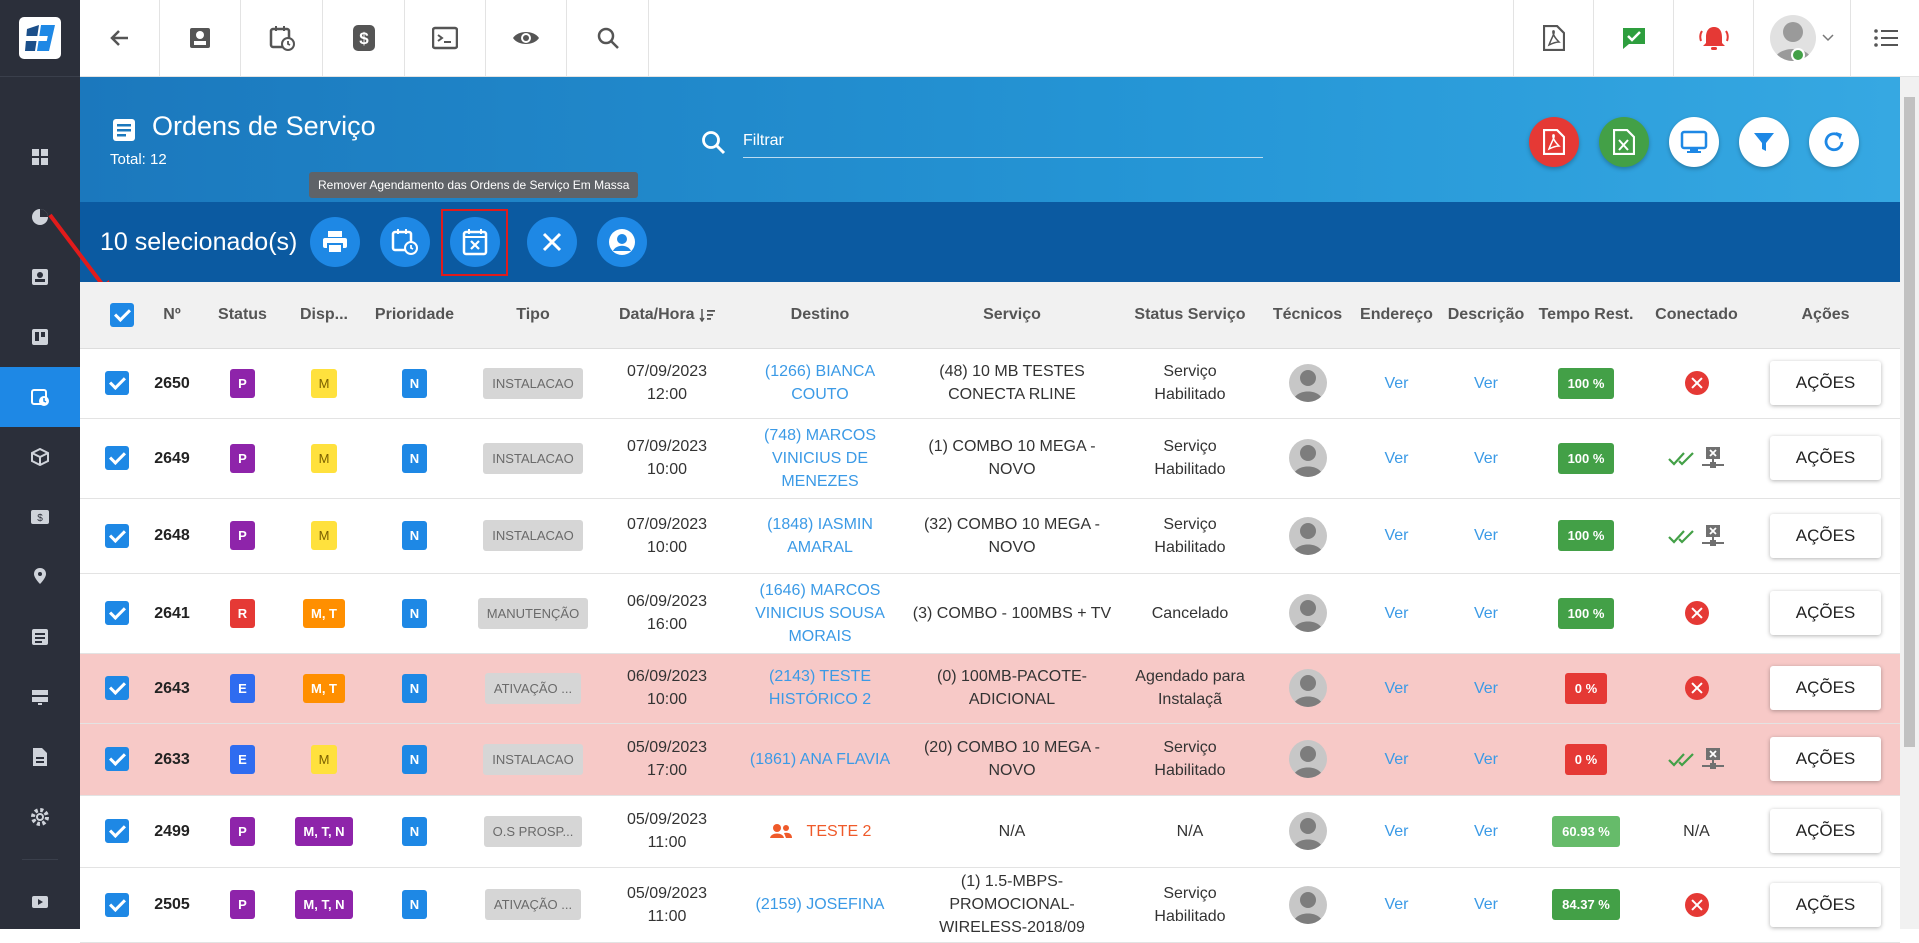 The image size is (1919, 943). What do you see at coordinates (445, 38) in the screenshot?
I see `toolbar-terminal-button` at bounding box center [445, 38].